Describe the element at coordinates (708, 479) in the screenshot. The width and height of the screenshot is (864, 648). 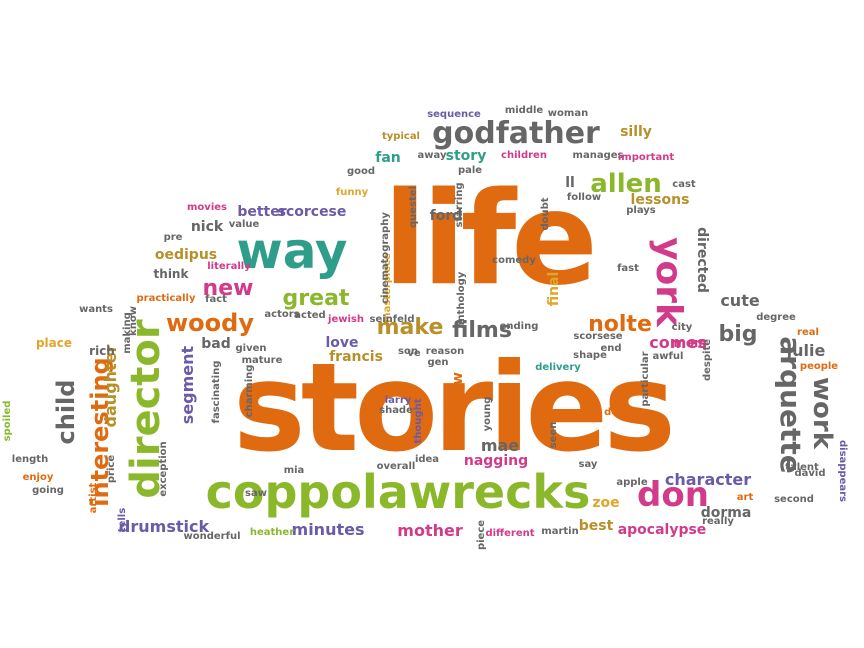
I see `word-character: character` at that location.